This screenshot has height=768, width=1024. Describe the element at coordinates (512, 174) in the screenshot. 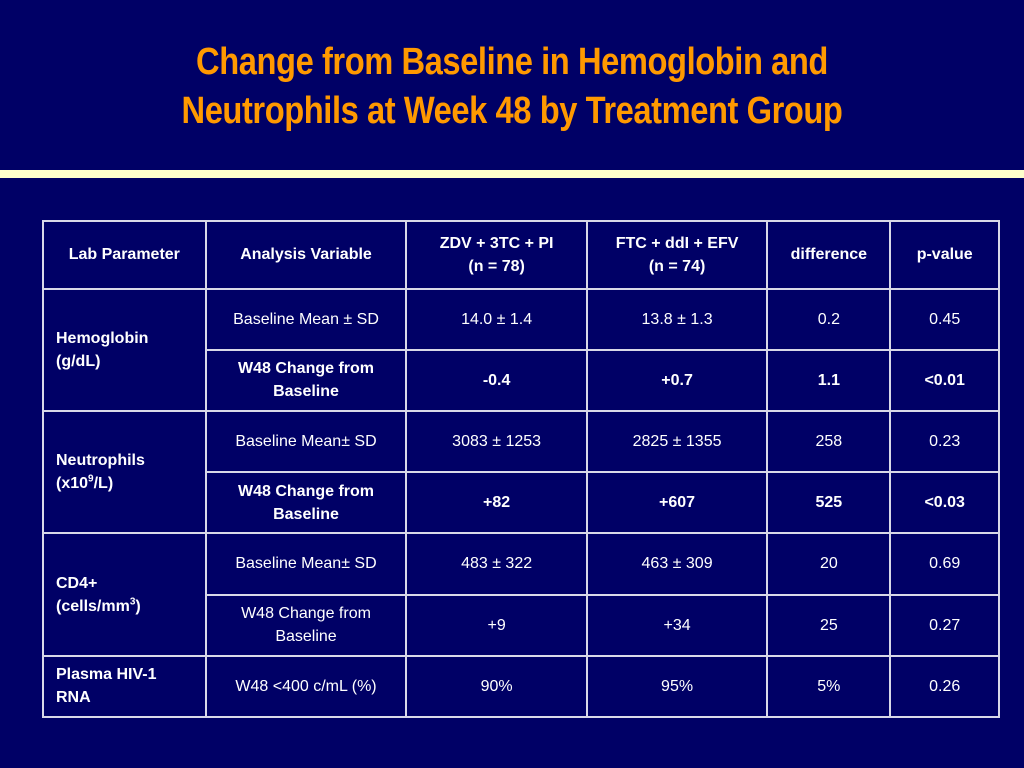

I see `title-divider` at that location.